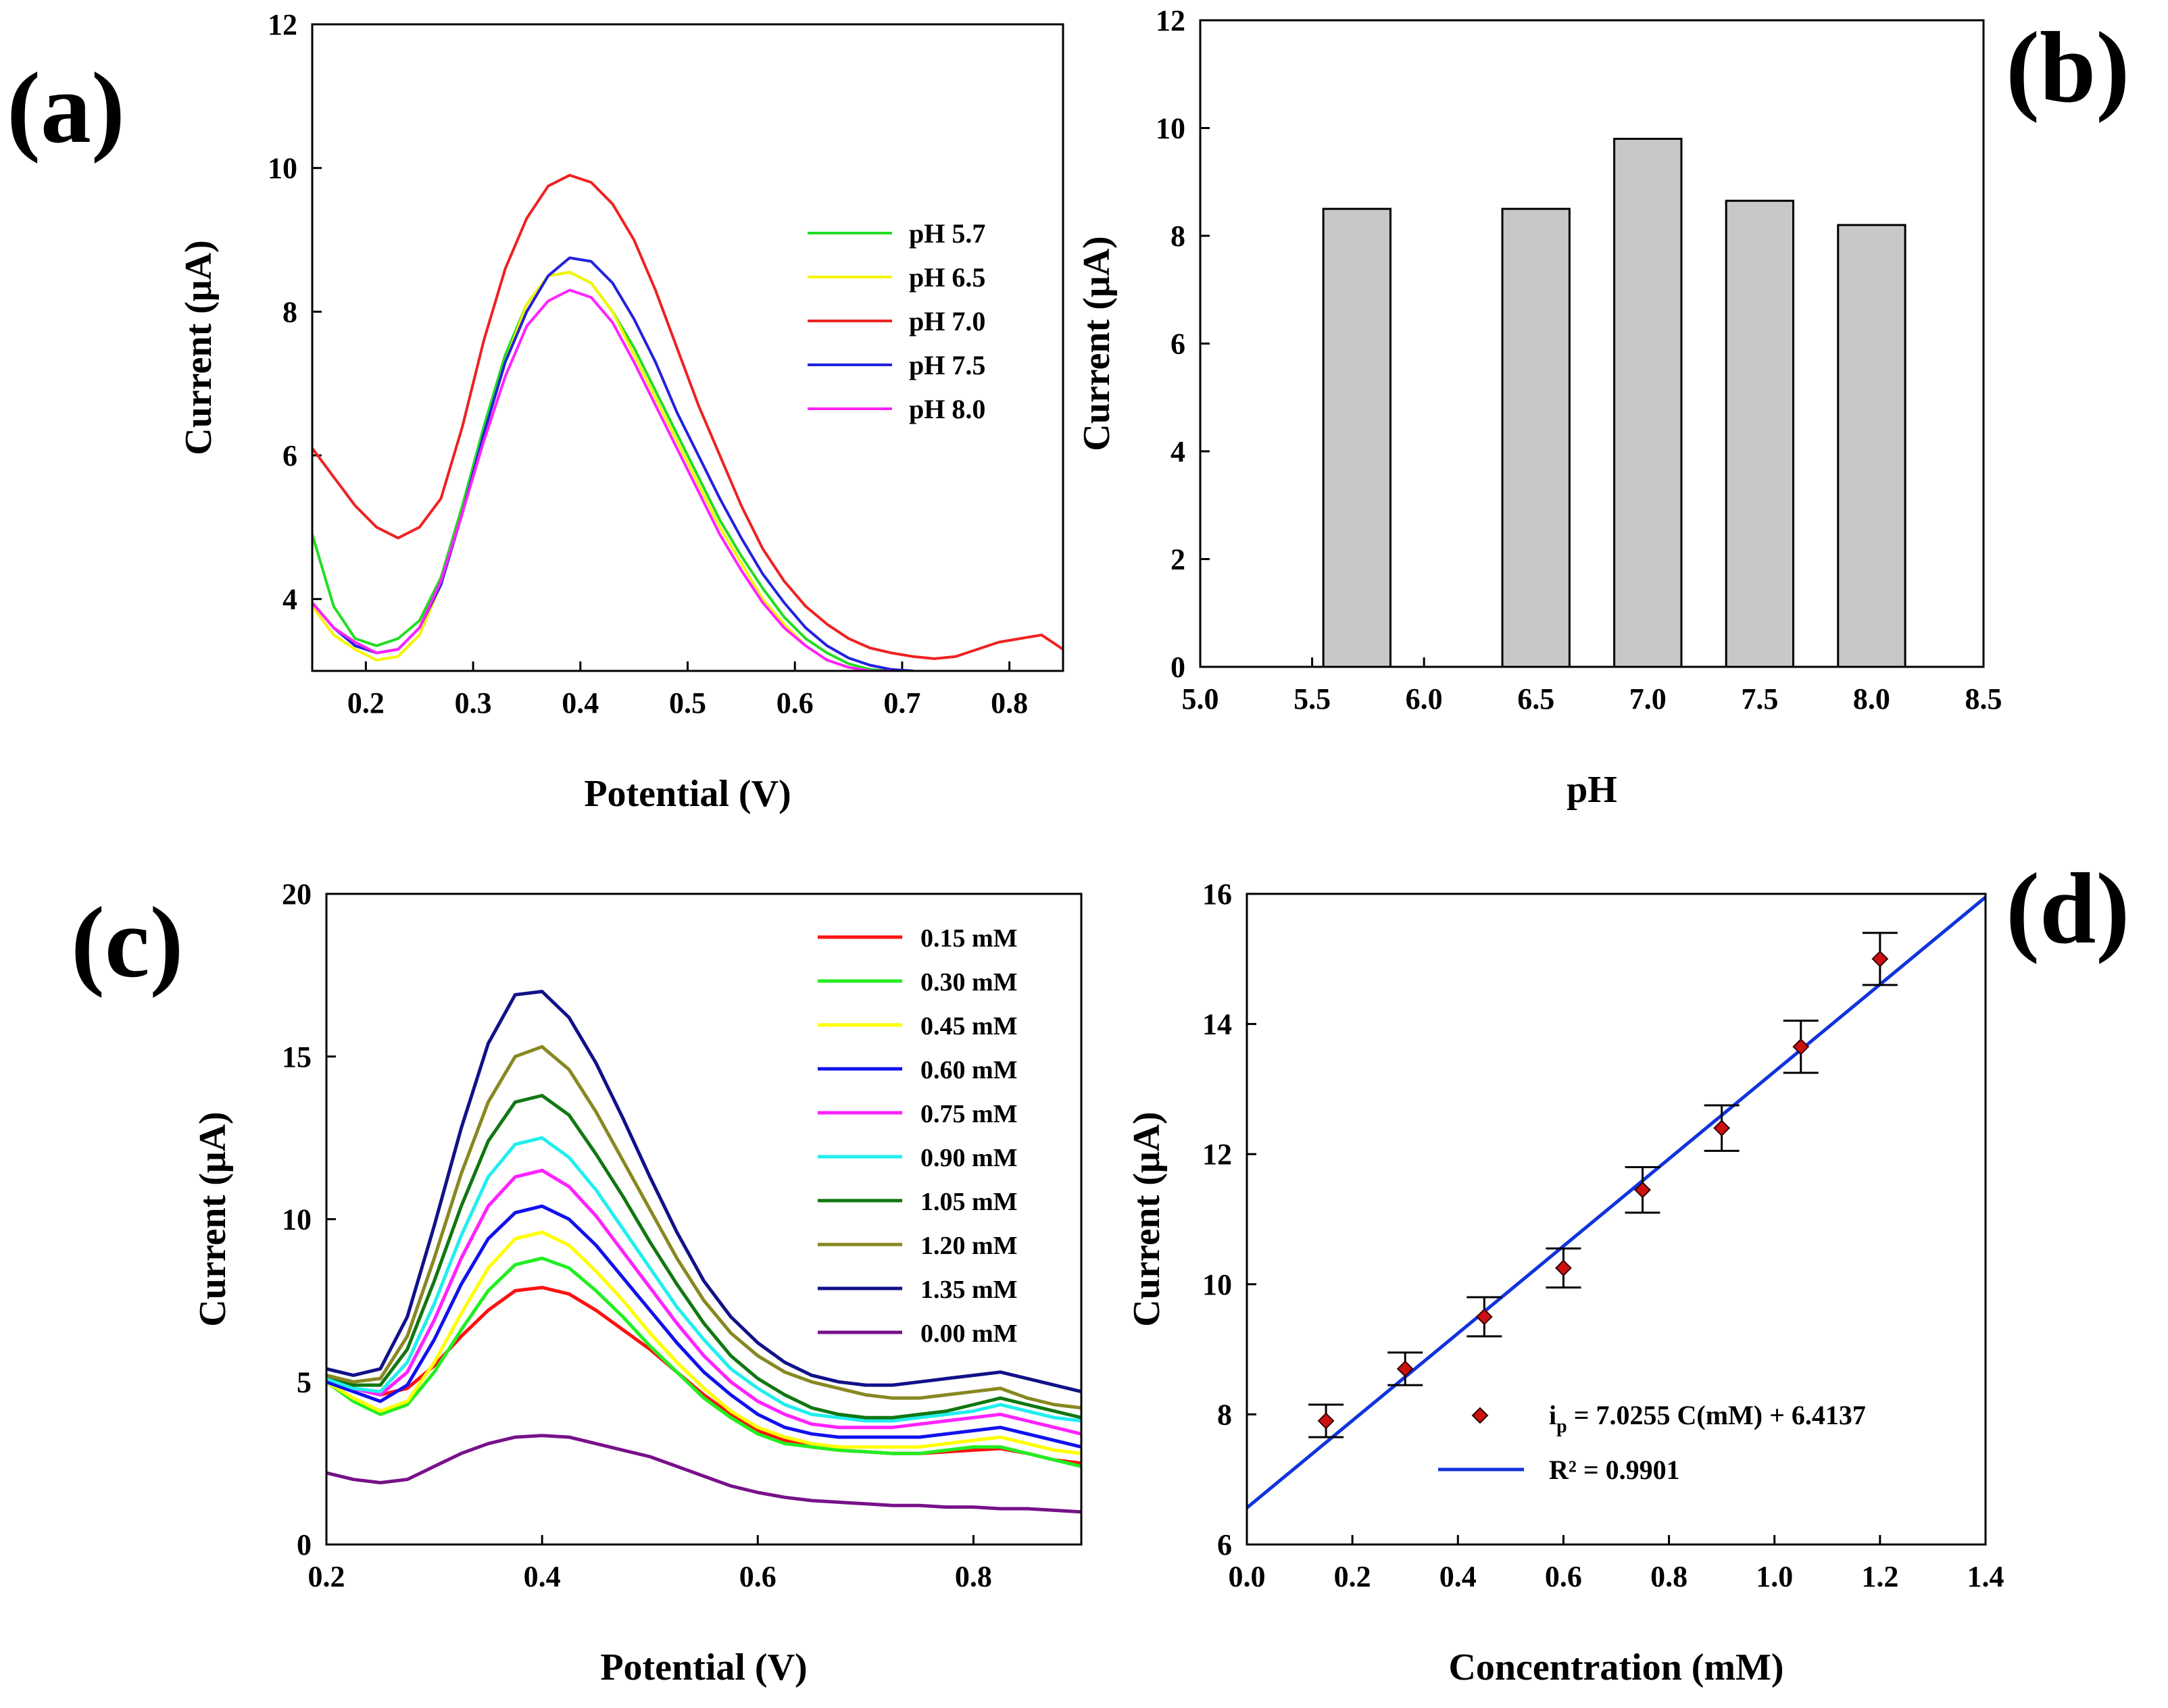  Describe the element at coordinates (969, 1114) in the screenshot. I see `legend-label: 0.75 mM` at that location.